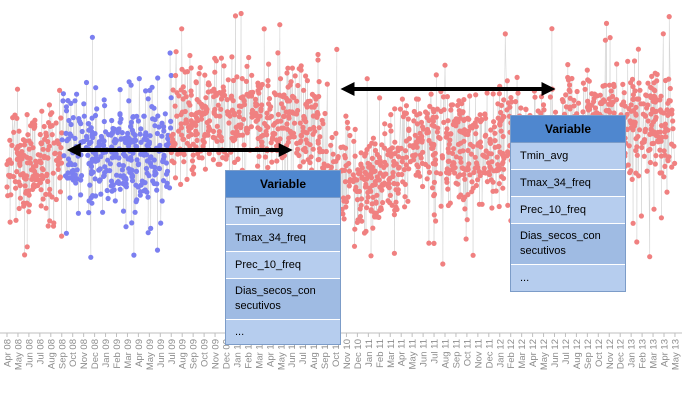 The height and width of the screenshot is (412, 682). What do you see at coordinates (227, 354) in the screenshot?
I see `x-tick-label: Dec 09` at bounding box center [227, 354].